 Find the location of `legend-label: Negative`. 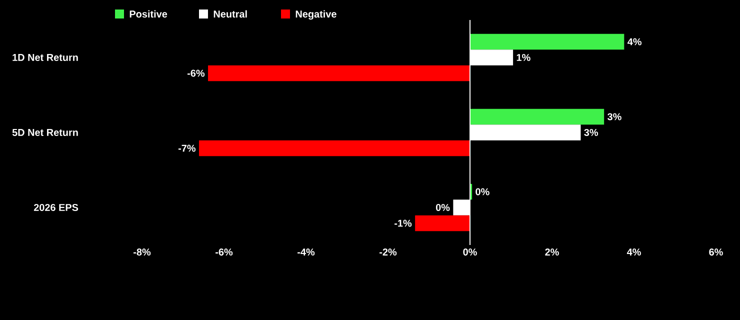

legend-label: Negative is located at coordinates (316, 15).